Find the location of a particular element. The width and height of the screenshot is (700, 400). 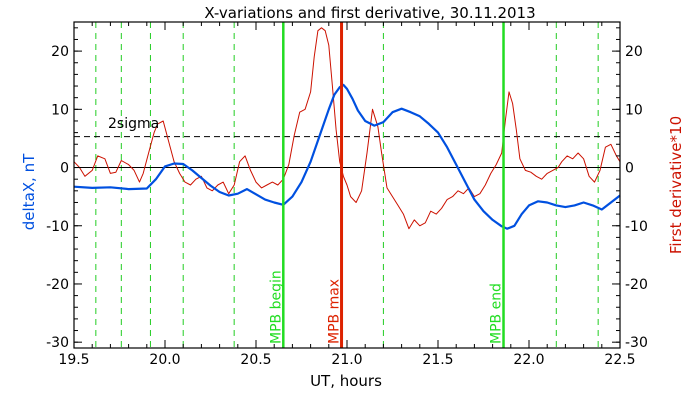

y-tick-label-right: 10 is located at coordinates (634, 110).